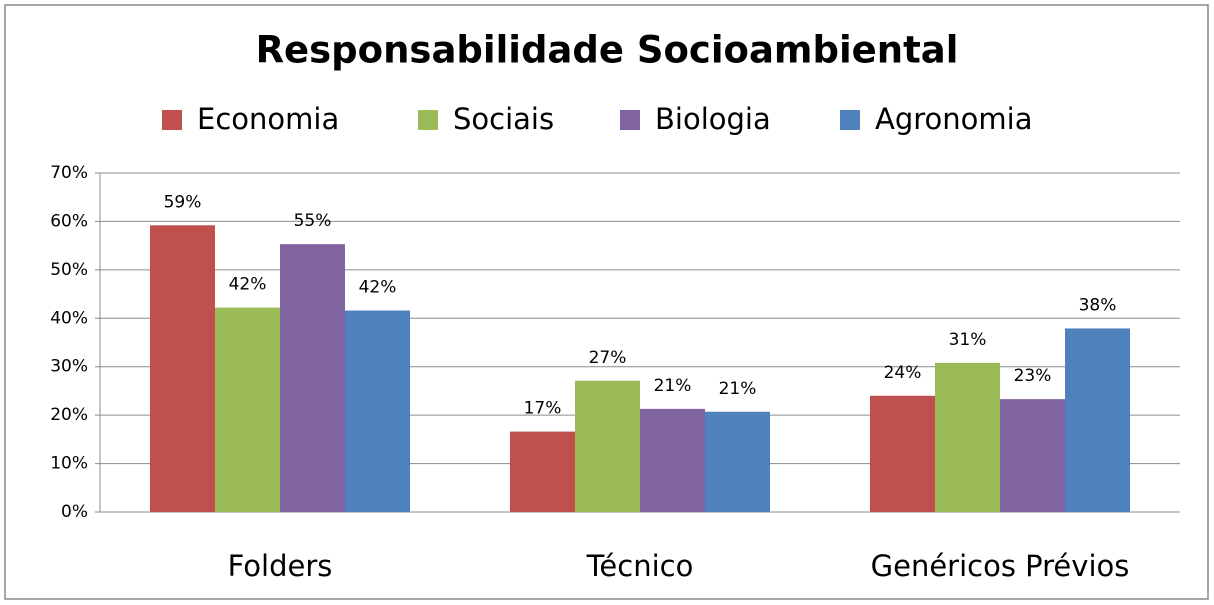 The image size is (1214, 605). Describe the element at coordinates (69, 270) in the screenshot. I see `y-tick-label: 50%` at that location.